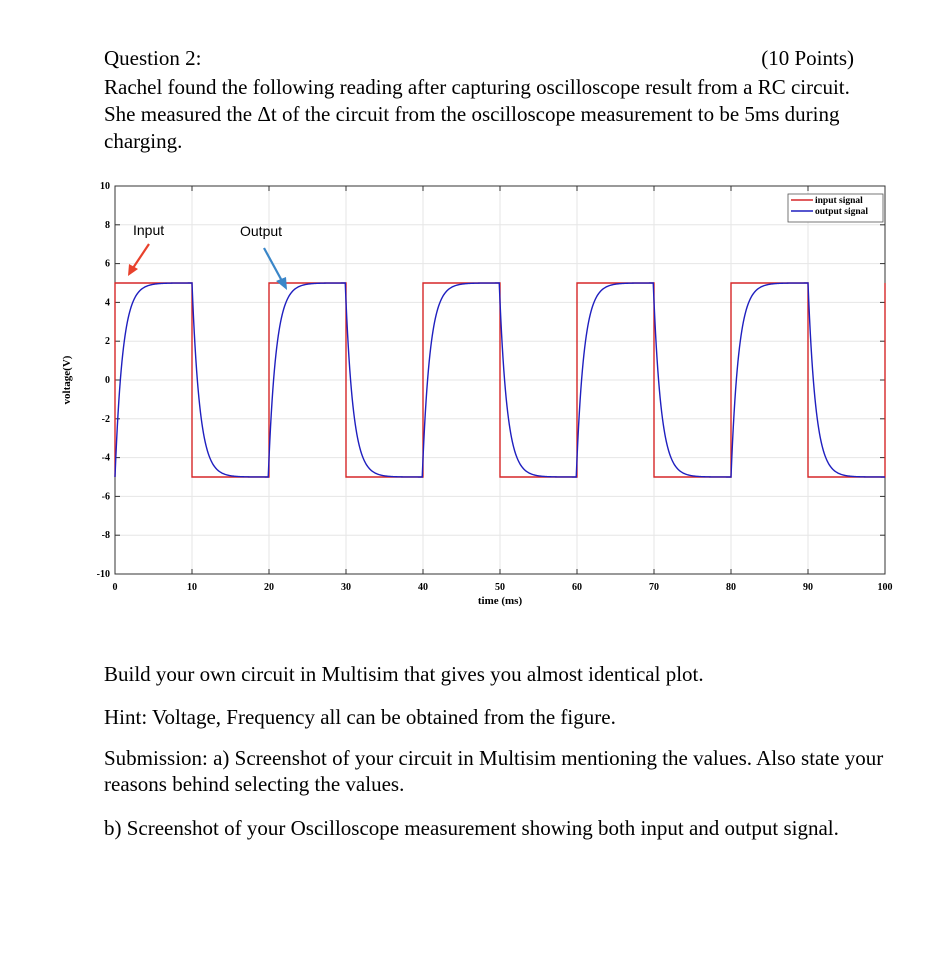  I want to click on y-tick-label: -6, so click(106, 496).